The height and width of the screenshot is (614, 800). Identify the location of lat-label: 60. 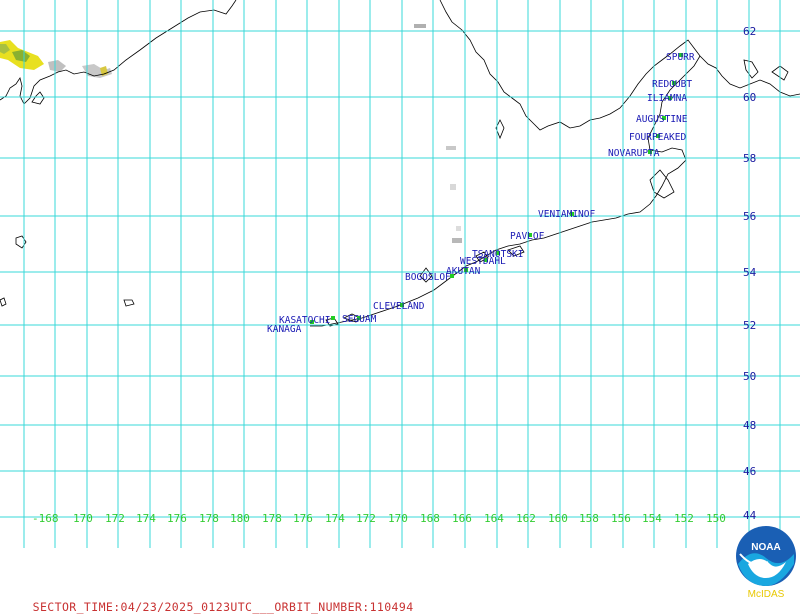
(749, 97).